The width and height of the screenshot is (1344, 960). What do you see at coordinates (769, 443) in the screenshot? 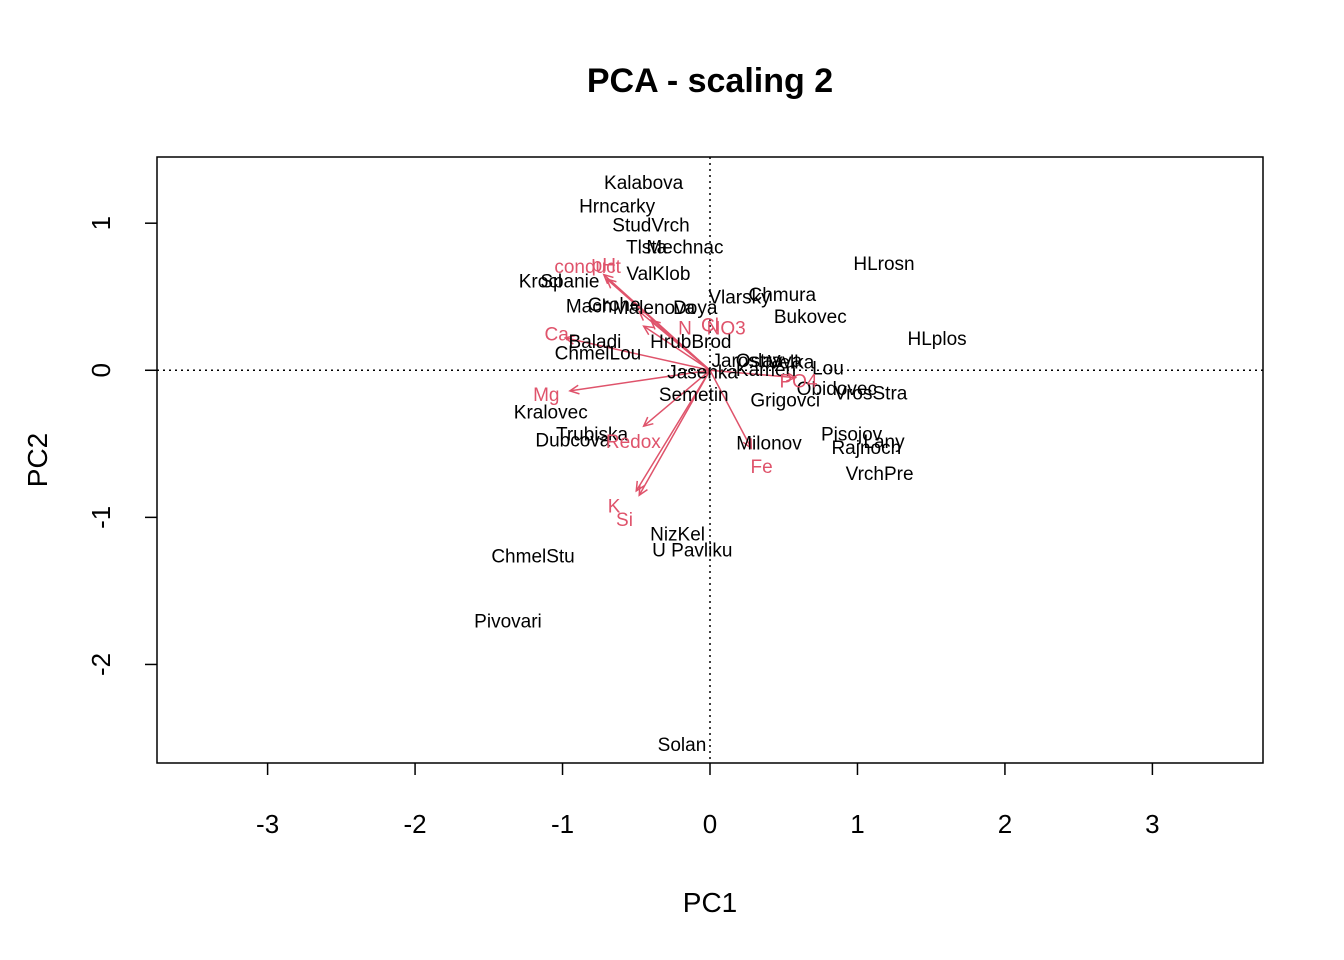
I see `site-label: Milonov` at bounding box center [769, 443].